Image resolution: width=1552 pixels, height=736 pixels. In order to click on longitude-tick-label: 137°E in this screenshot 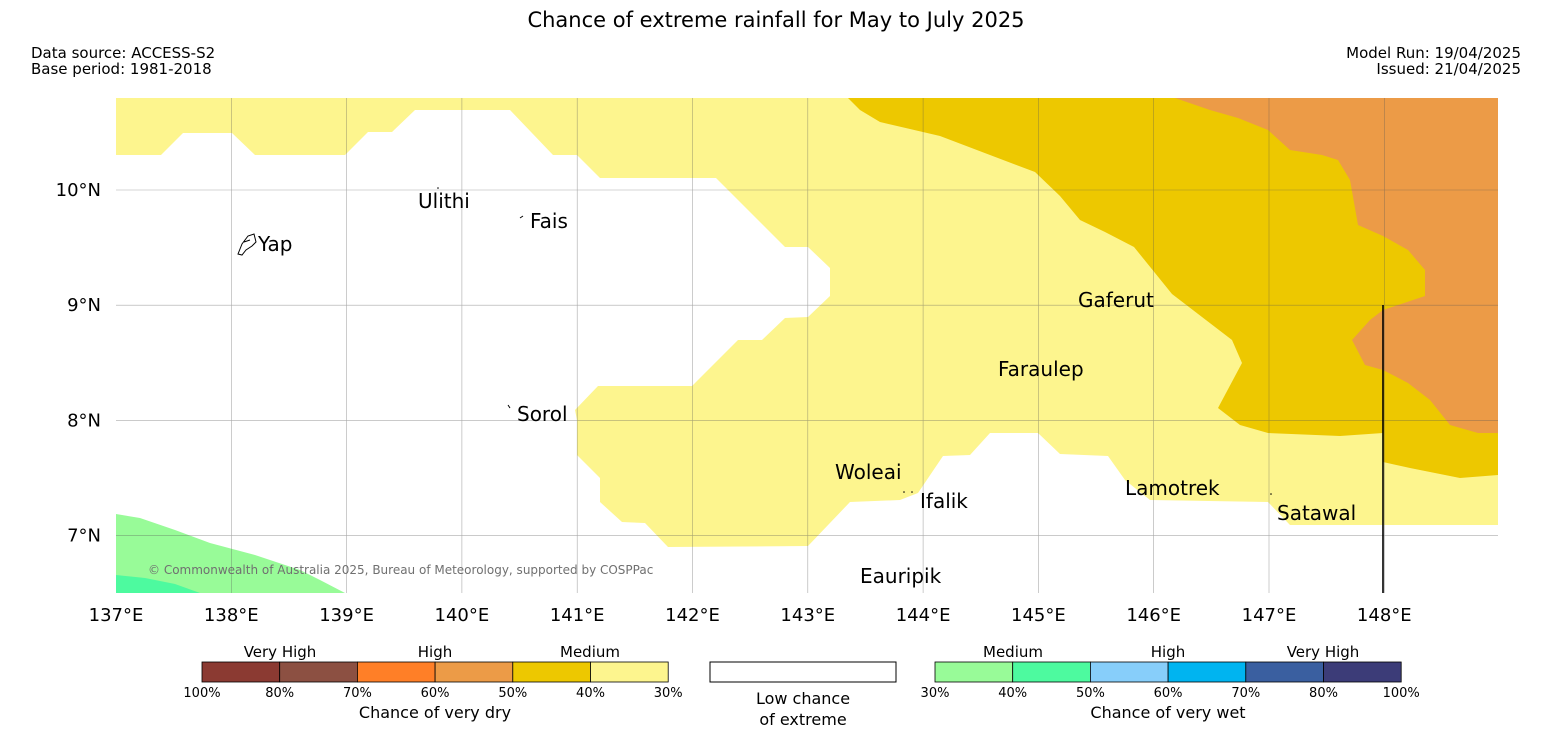, I will do `click(116, 615)`.